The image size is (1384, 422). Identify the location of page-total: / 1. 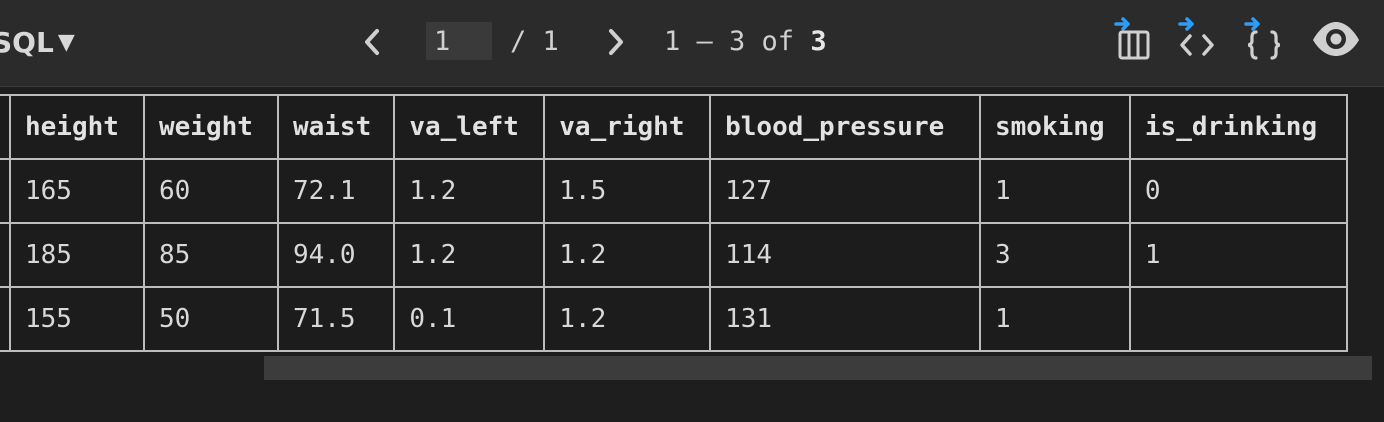
(534, 41).